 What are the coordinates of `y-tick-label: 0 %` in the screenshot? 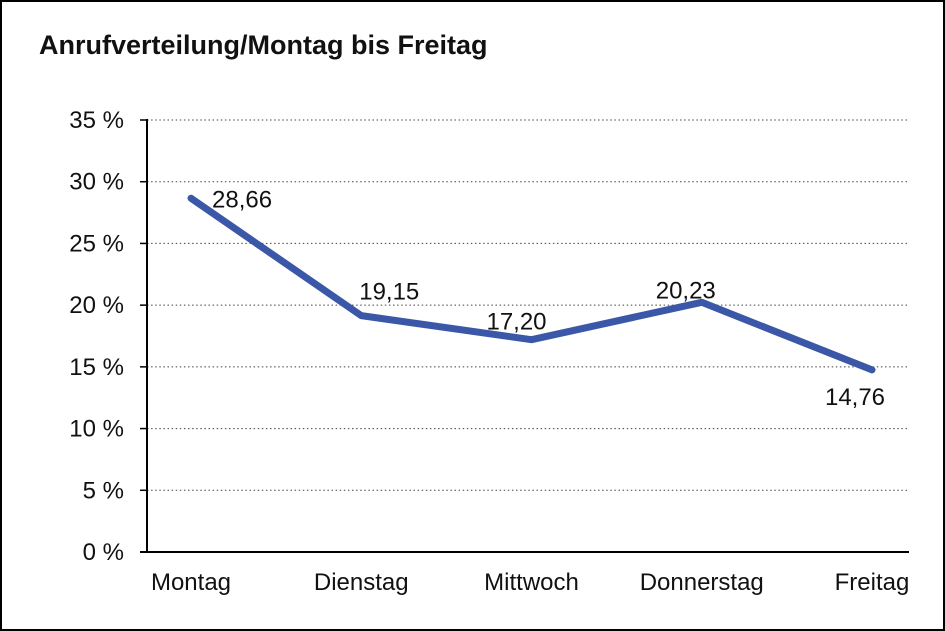 It's located at (103, 552).